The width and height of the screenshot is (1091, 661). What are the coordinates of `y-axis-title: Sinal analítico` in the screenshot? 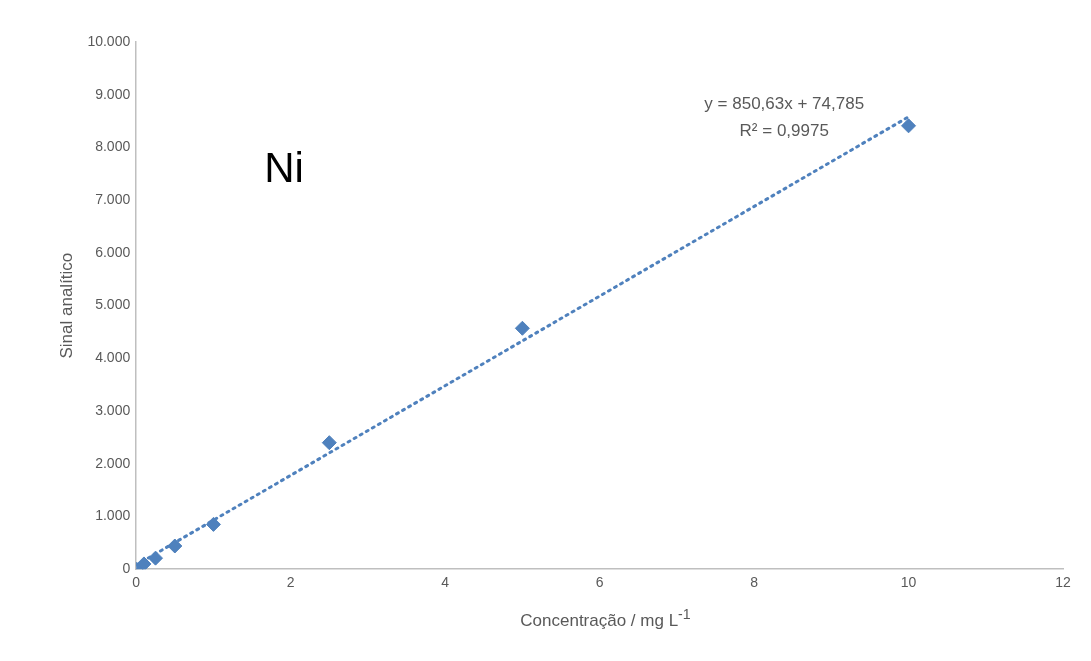 It's located at (66, 305).